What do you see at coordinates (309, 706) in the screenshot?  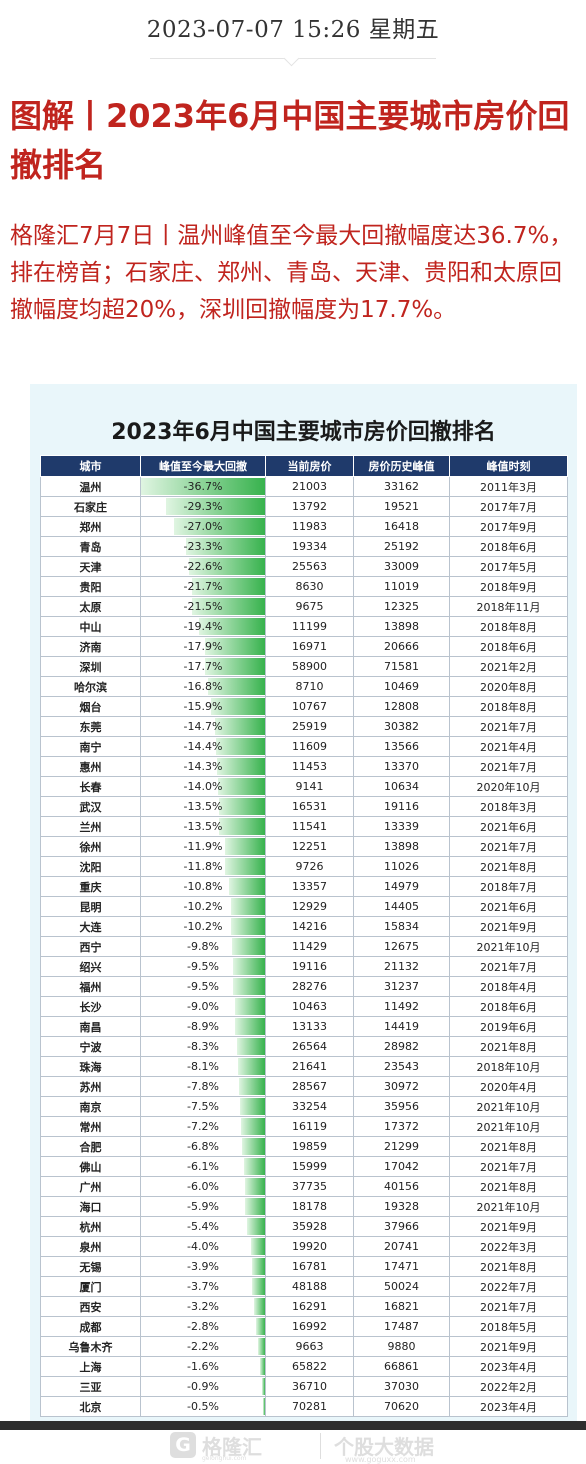 I see `cell-current-price: 10767` at bounding box center [309, 706].